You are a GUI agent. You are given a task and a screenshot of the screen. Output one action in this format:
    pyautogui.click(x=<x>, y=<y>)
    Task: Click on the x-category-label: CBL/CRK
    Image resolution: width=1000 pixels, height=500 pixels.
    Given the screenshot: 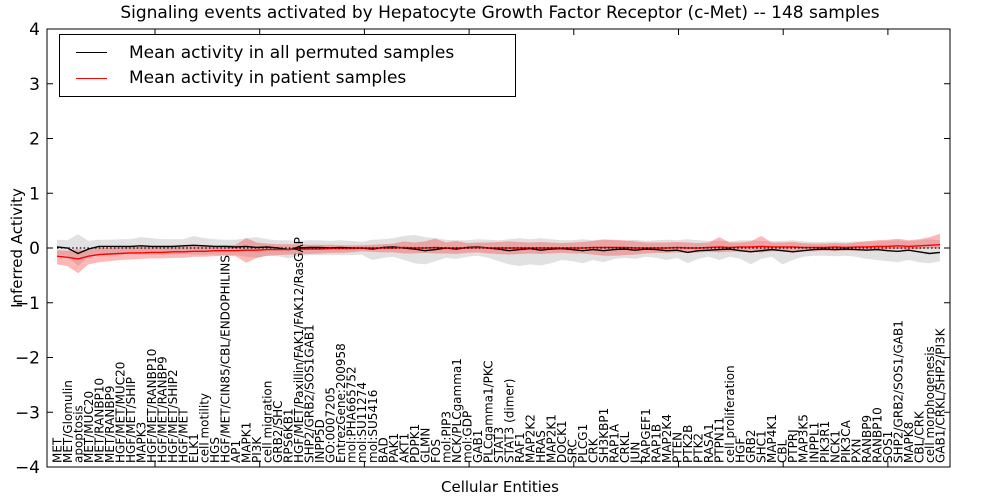 What is the action you would take?
    pyautogui.click(x=919, y=436)
    